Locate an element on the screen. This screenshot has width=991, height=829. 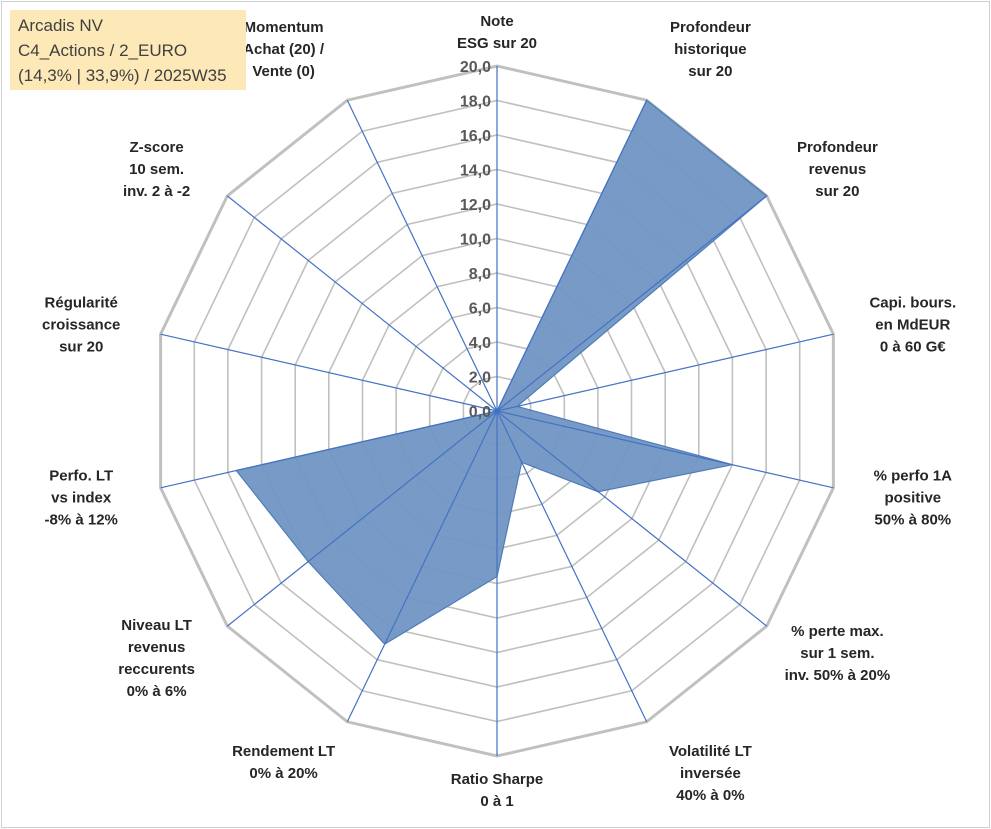
tick-label: 12,0 is located at coordinates (475, 205).